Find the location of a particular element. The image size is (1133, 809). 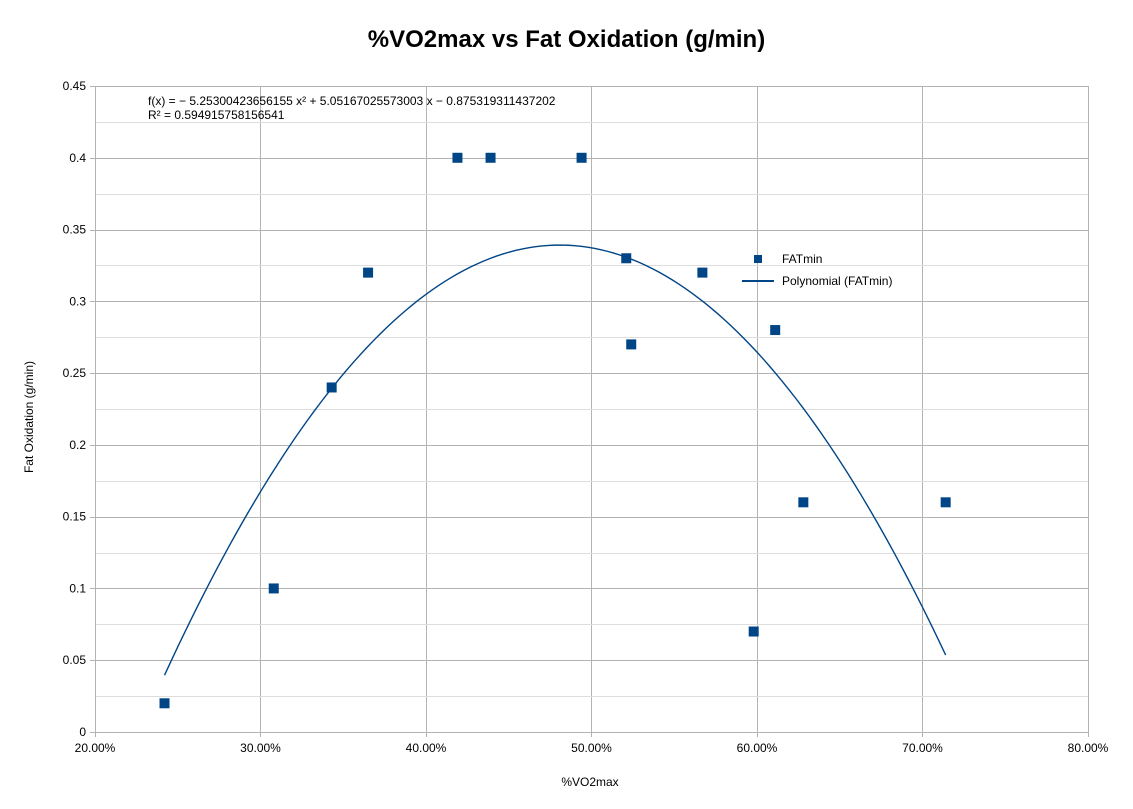

x-tick-label: 80.00% is located at coordinates (1088, 748).